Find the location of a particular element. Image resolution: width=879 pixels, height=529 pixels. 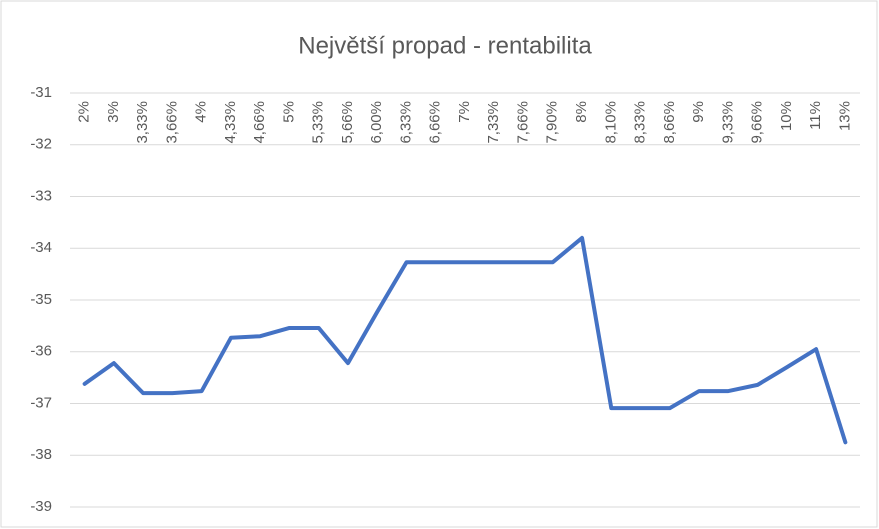

y-tick-label: -32 is located at coordinates (41, 144).